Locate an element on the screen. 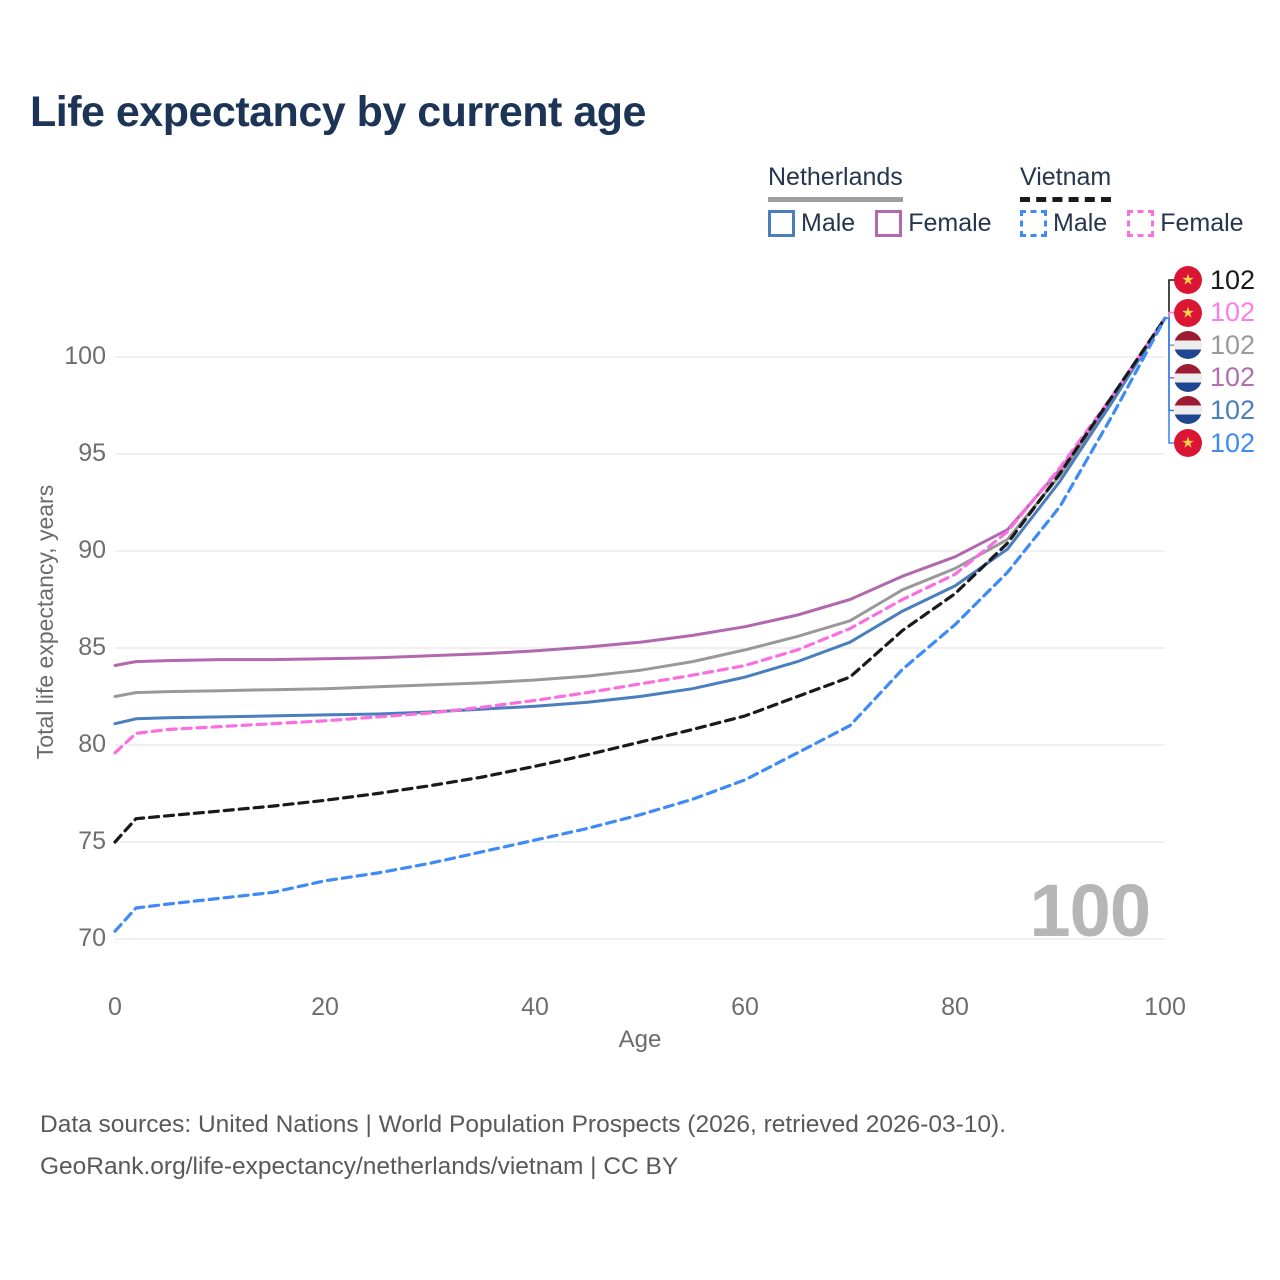 This screenshot has height=1280, width=1280. legend-label-netherlands-female: Female is located at coordinates (950, 223).